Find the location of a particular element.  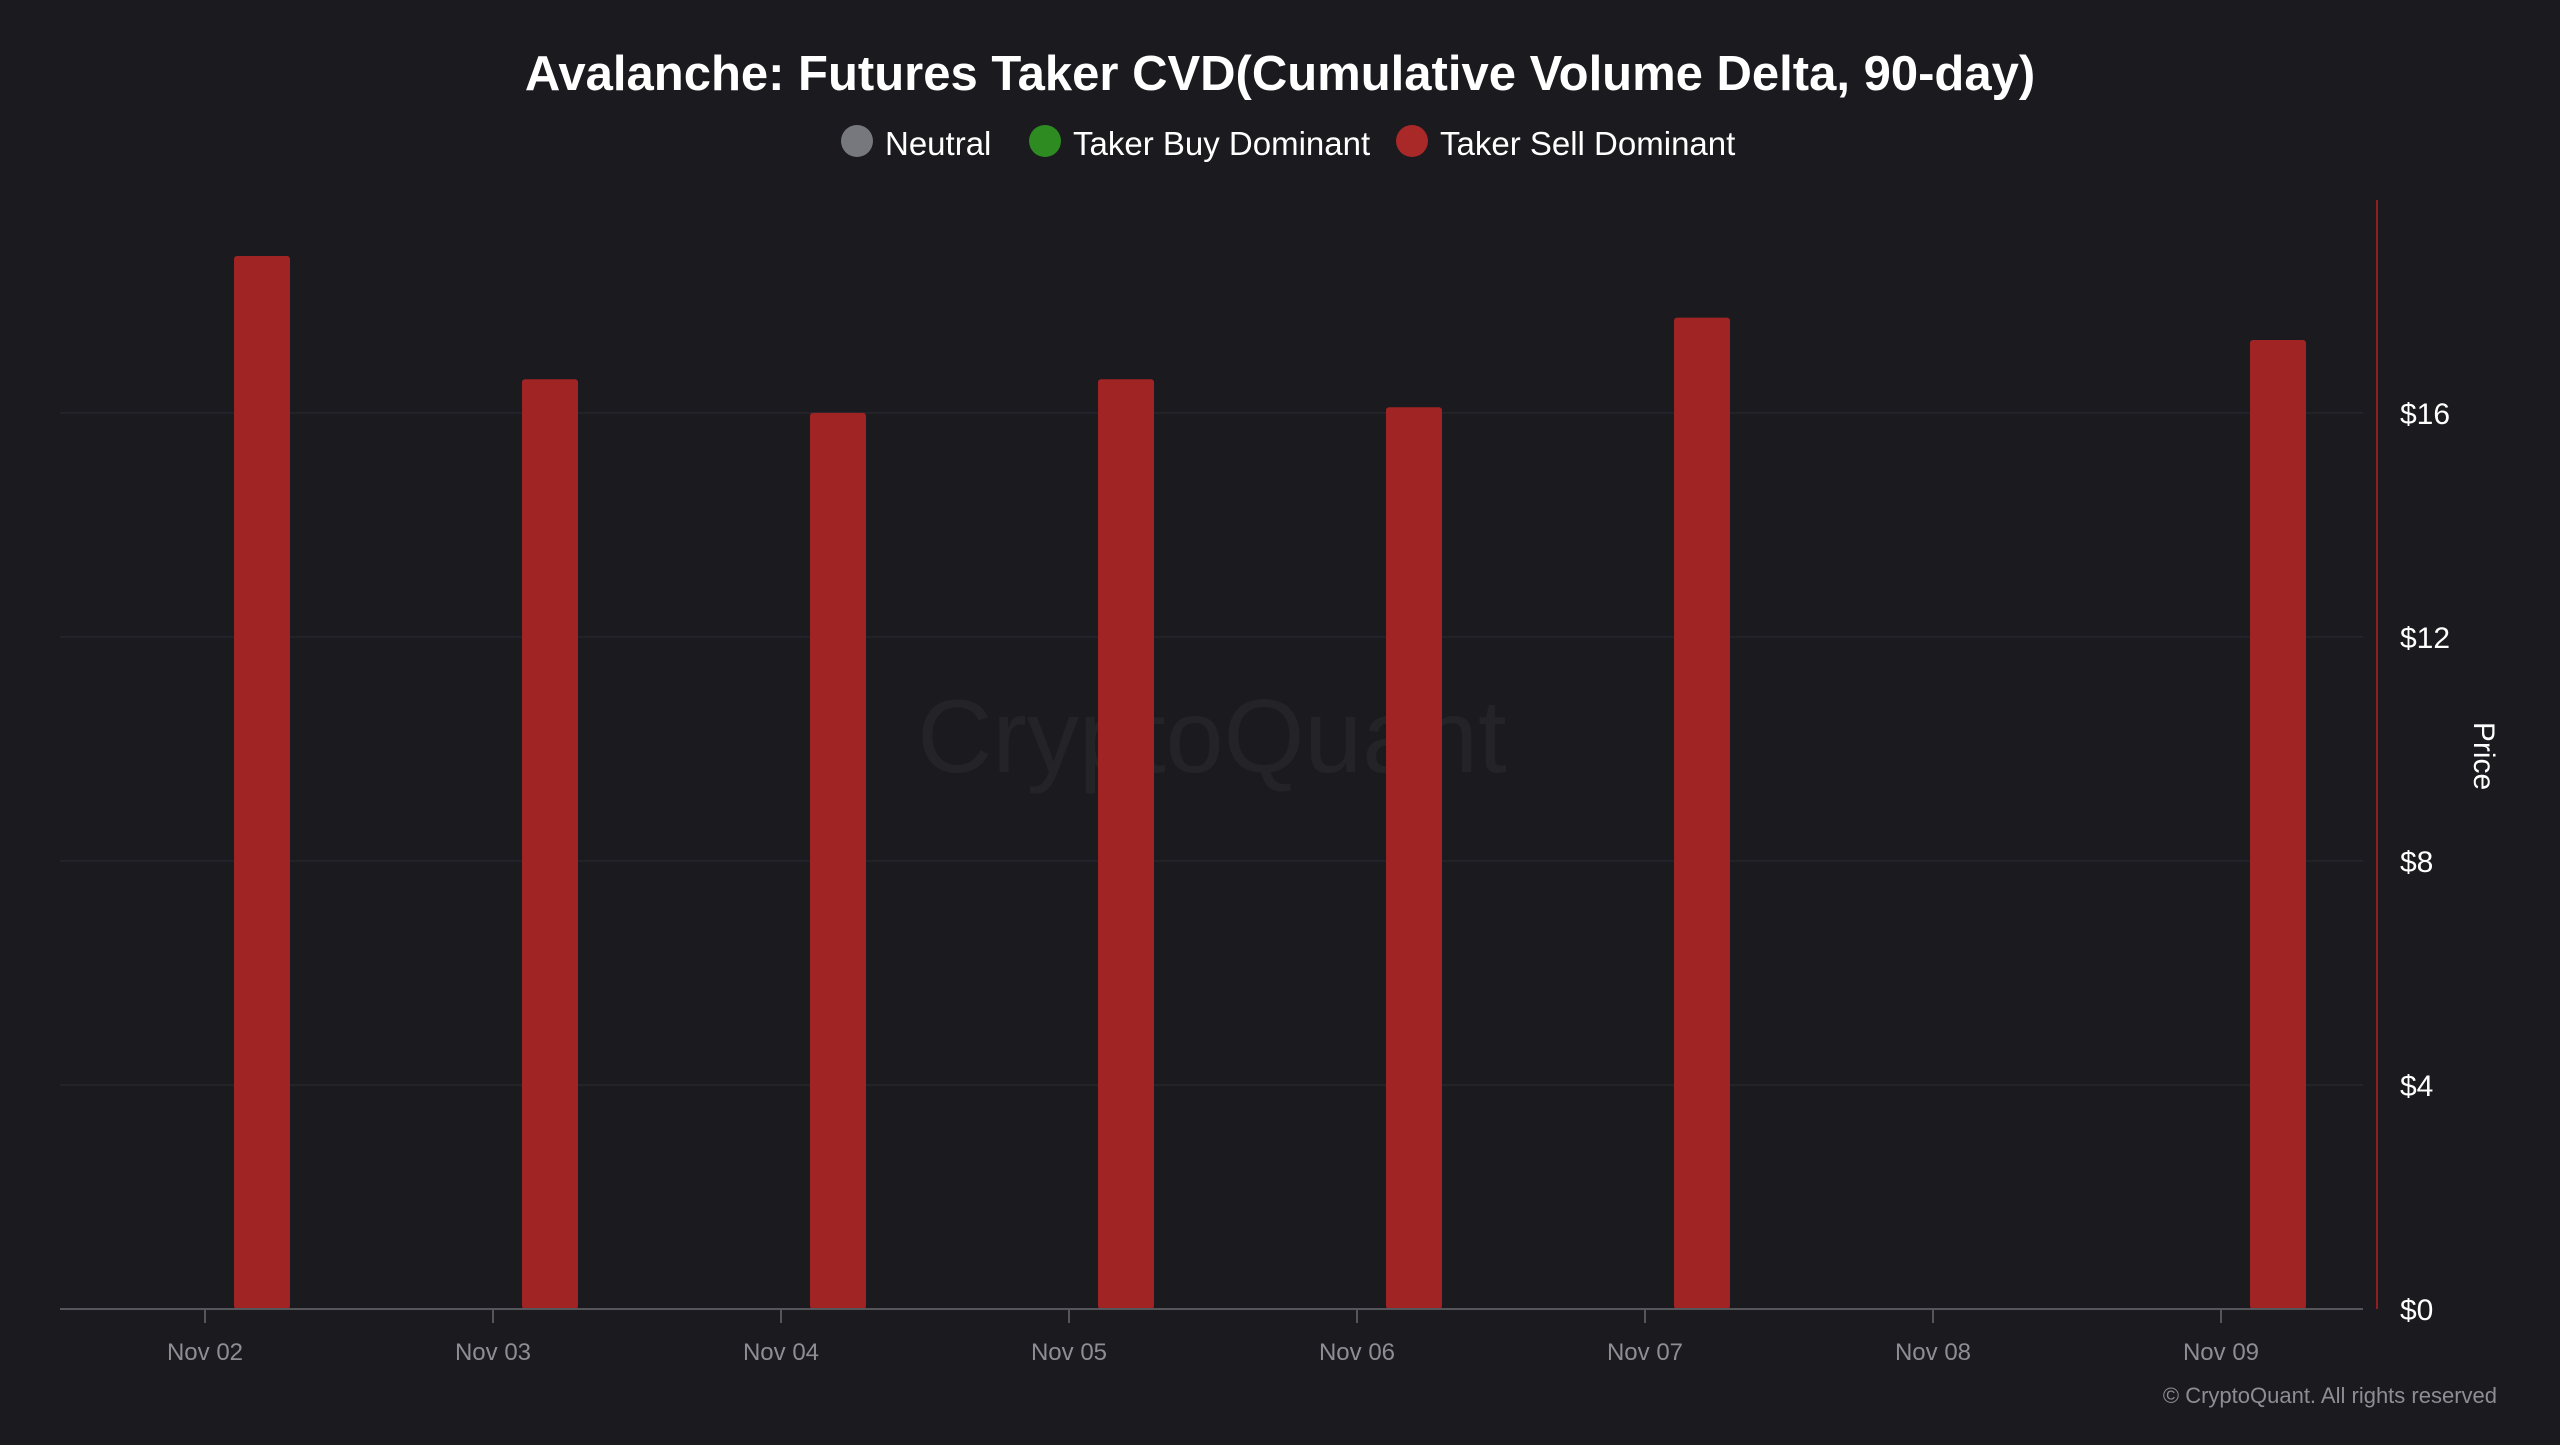

x-tick-label: Nov 04 is located at coordinates (781, 1352).